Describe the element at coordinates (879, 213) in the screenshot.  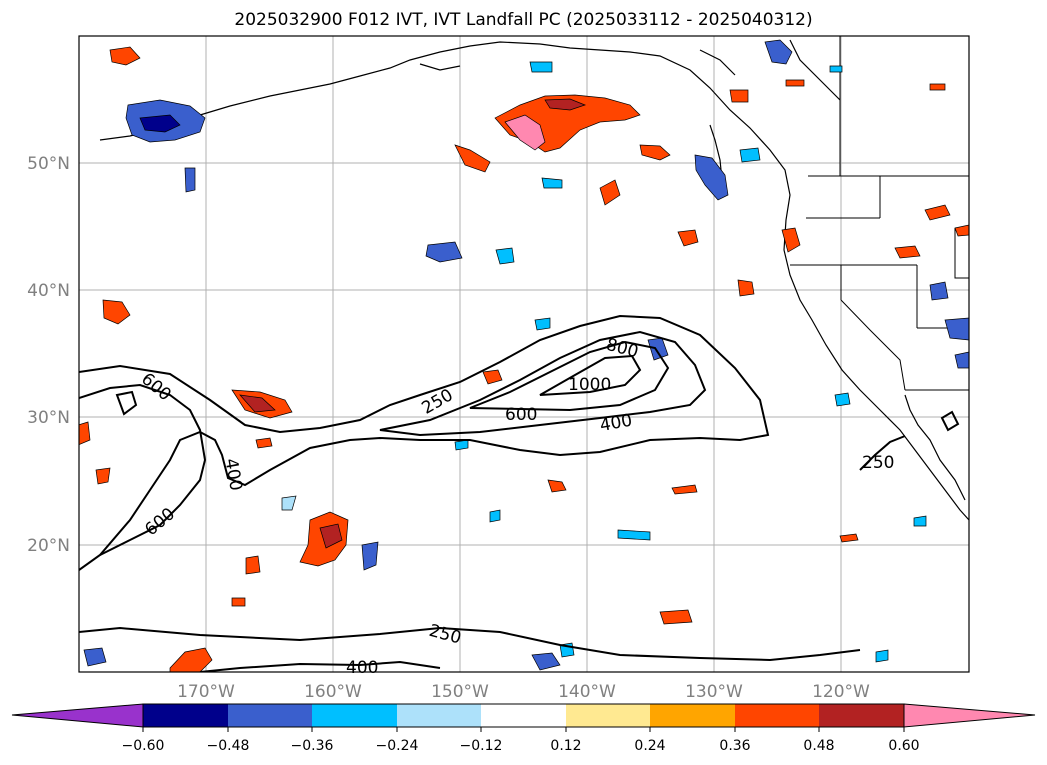
I see `political-borders` at that location.